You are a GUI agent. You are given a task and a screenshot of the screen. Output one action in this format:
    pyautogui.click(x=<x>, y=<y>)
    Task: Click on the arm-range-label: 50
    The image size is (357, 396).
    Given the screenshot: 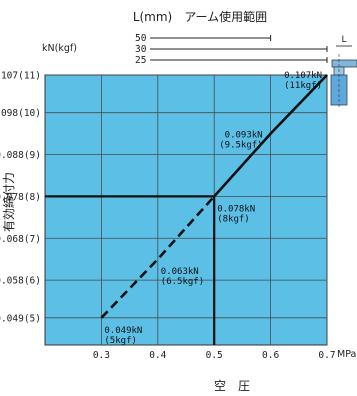 What is the action you would take?
    pyautogui.click(x=141, y=38)
    